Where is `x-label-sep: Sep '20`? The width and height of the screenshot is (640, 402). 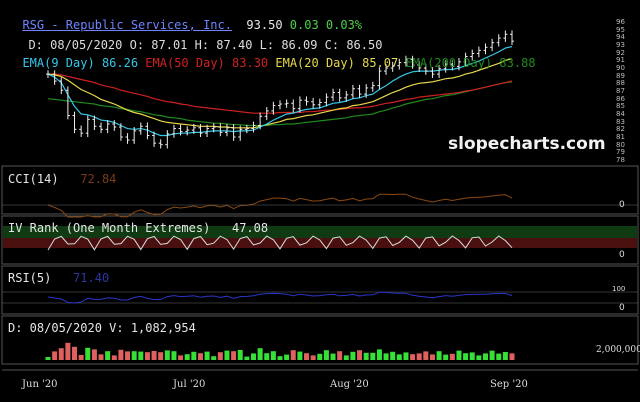 x-label-sep: Sep '20 is located at coordinates (509, 384).